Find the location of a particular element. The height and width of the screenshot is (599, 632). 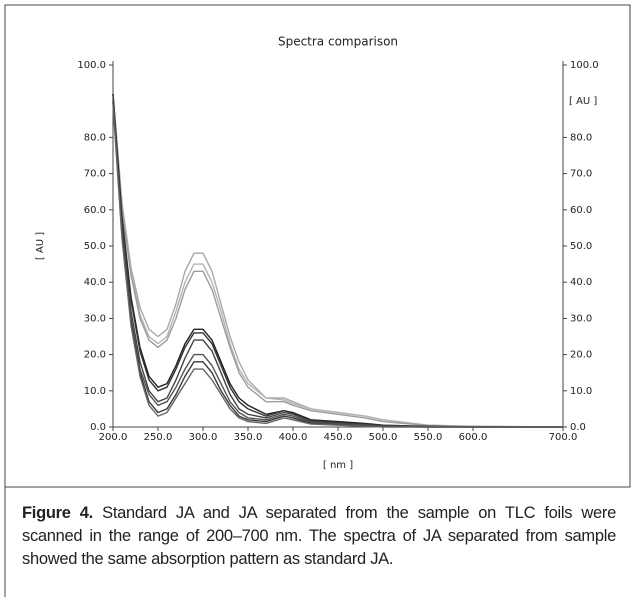

x-tick-label: 550.0 is located at coordinates (428, 437).